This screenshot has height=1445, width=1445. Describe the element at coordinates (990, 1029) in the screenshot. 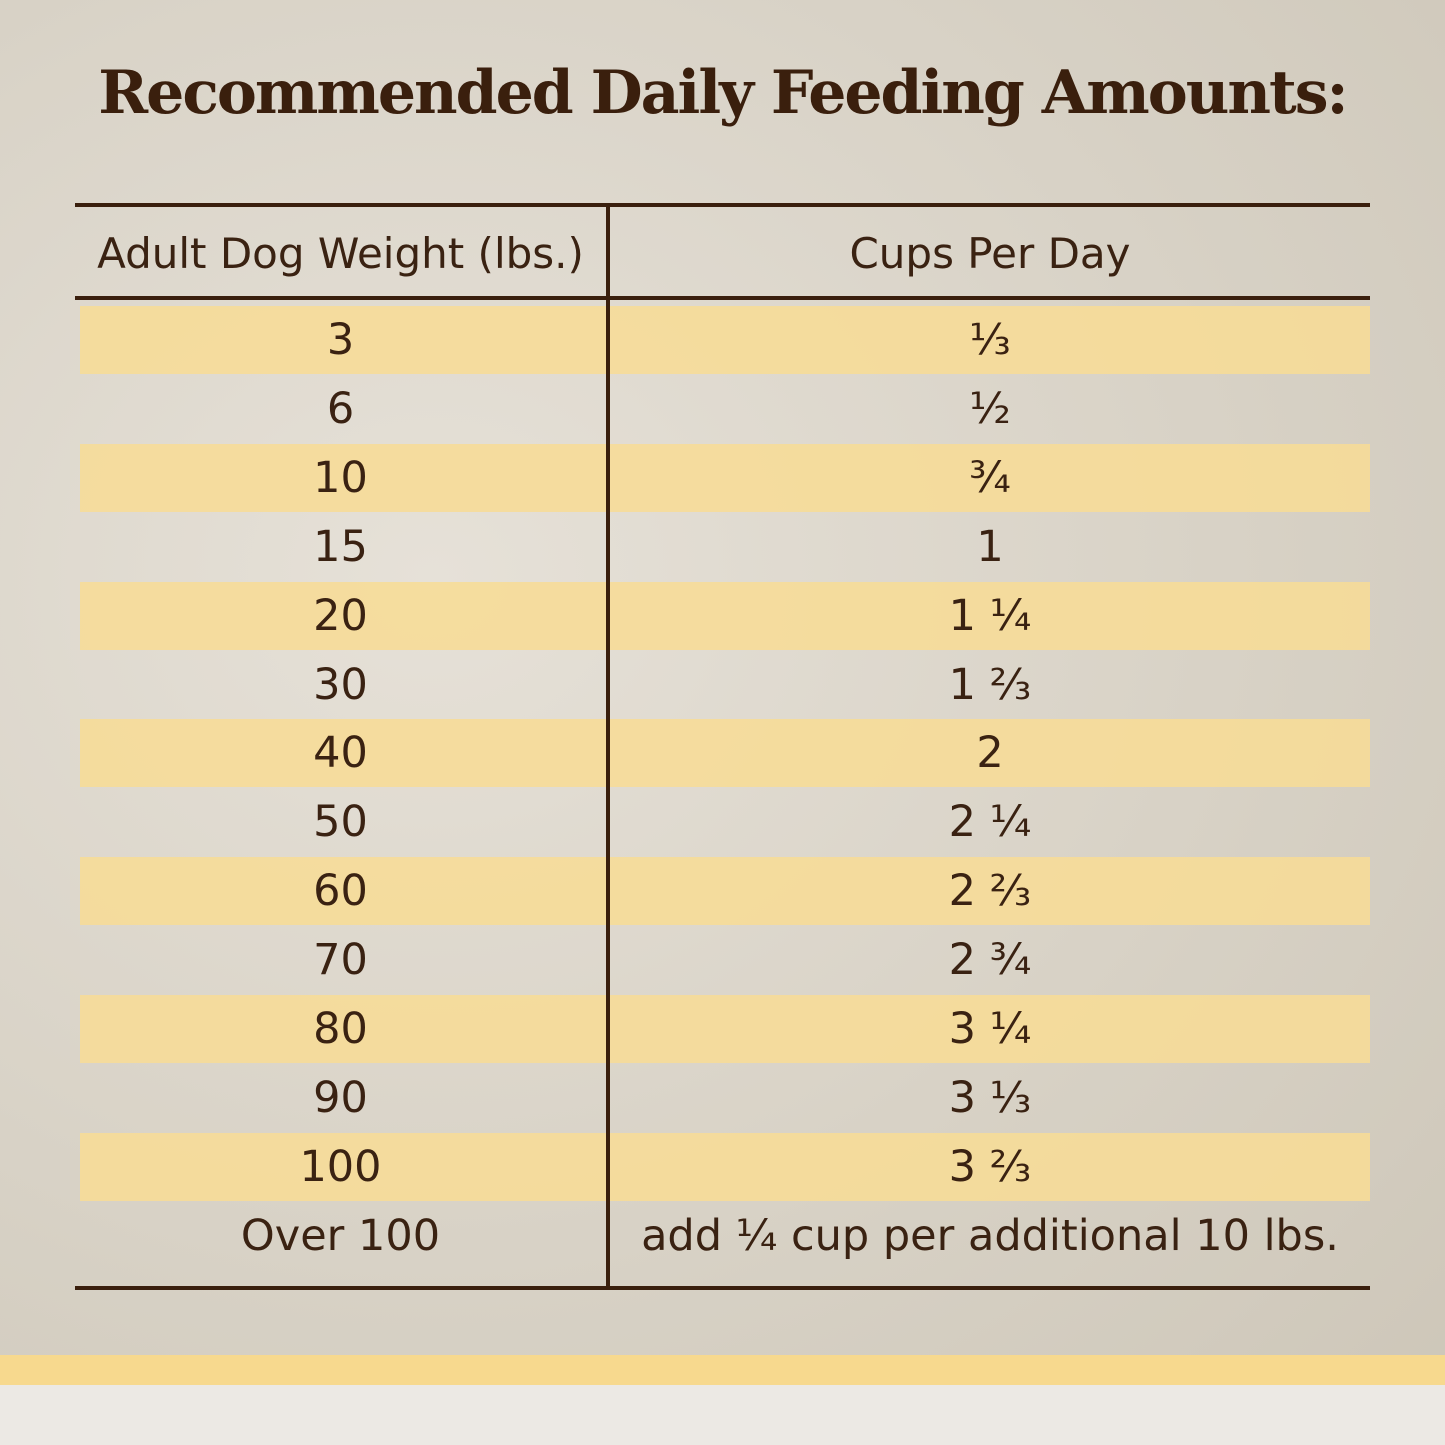

I see `cups-cell: 3 ¼` at that location.